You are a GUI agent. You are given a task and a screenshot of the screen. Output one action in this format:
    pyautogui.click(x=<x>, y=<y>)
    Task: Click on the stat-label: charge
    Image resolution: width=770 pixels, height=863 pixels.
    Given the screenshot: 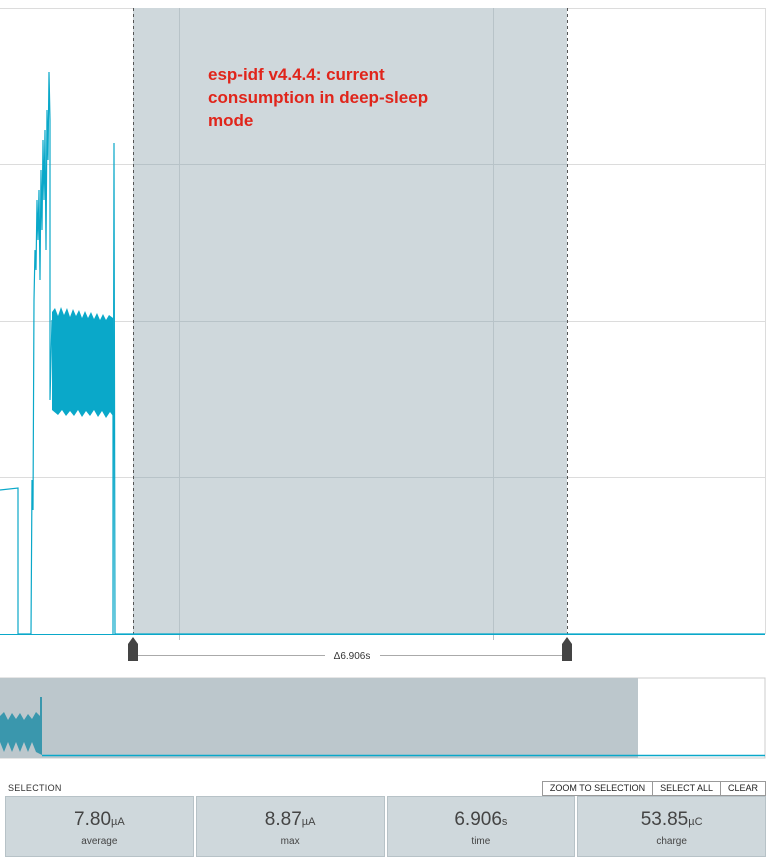 What is the action you would take?
    pyautogui.click(x=671, y=841)
    